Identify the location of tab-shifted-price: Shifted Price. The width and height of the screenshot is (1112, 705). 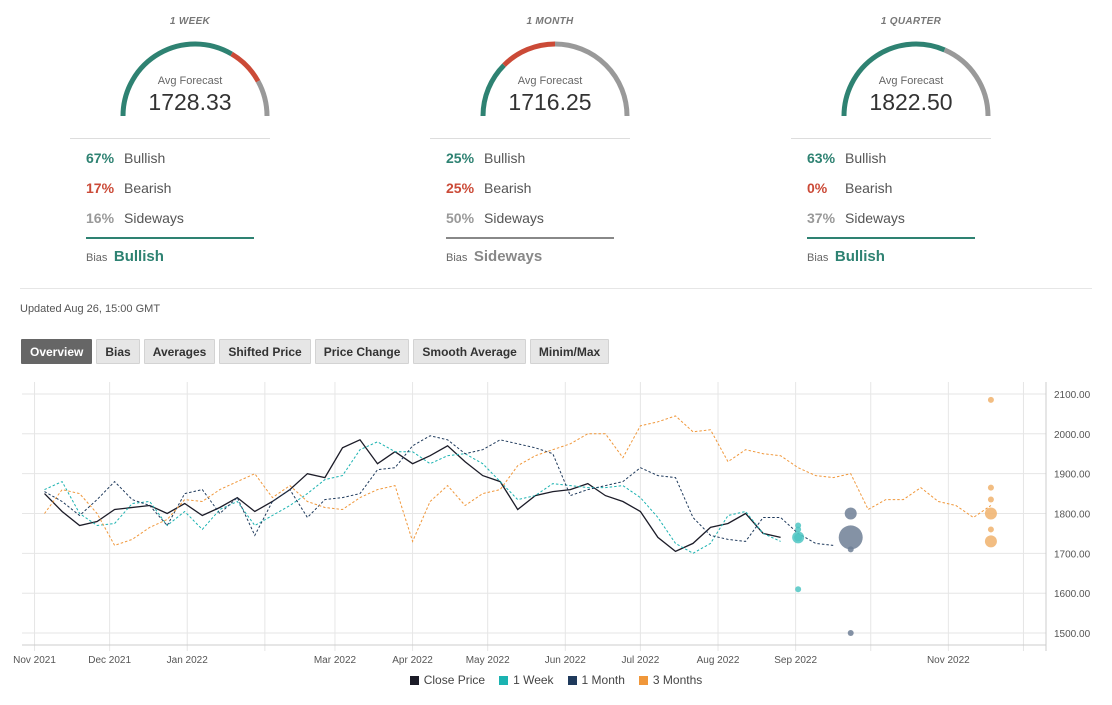
(265, 351).